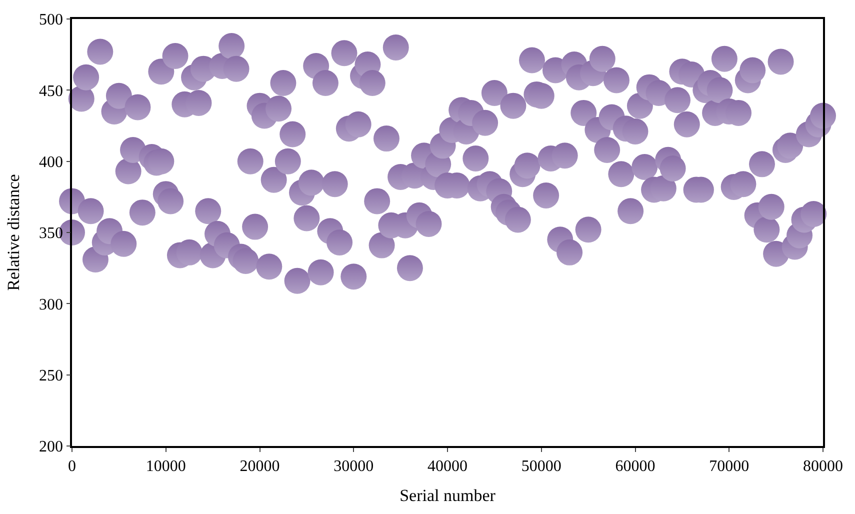  I want to click on x-tick-label: 60000, so click(635, 466).